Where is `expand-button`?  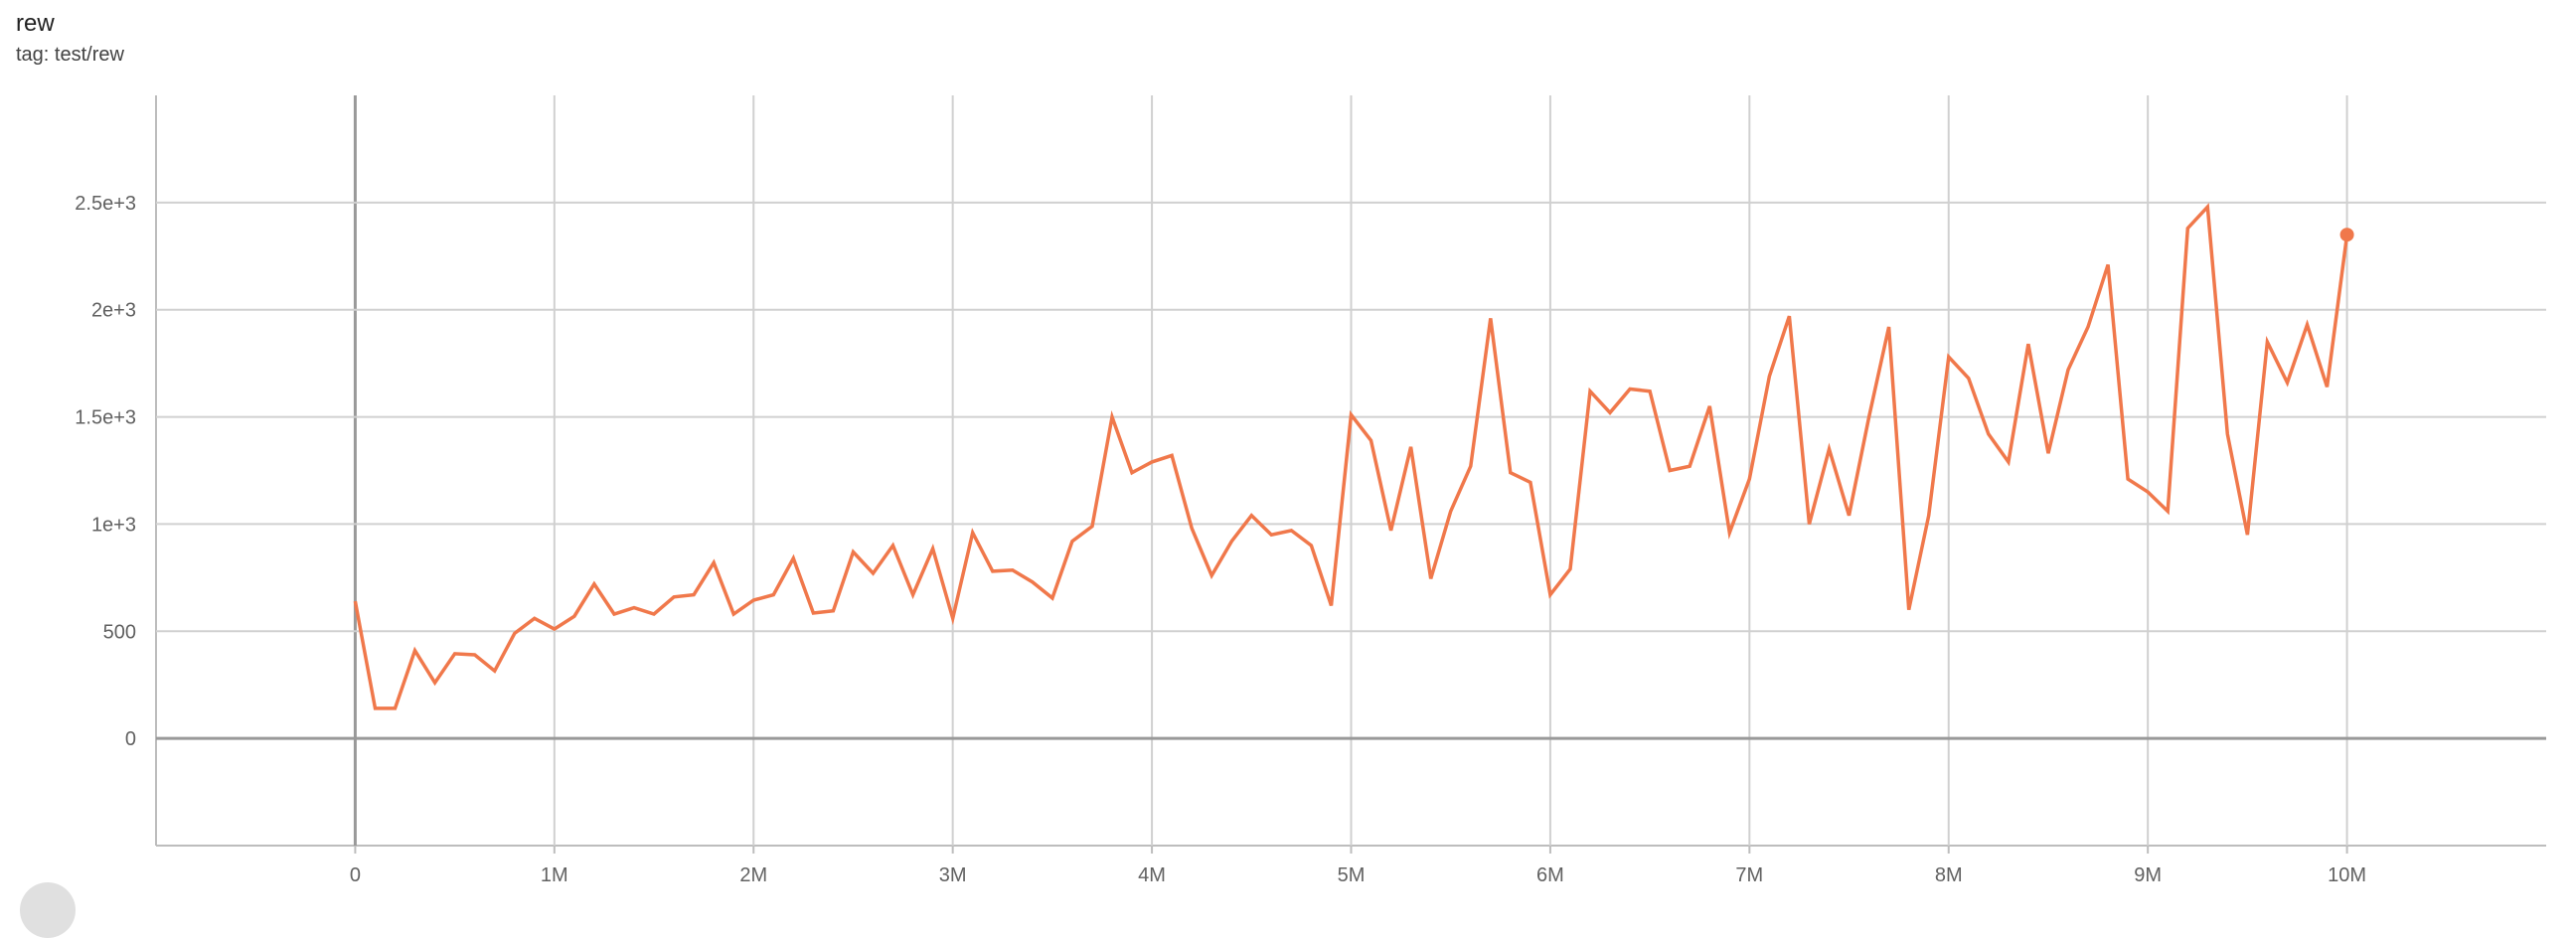
expand-button is located at coordinates (48, 910).